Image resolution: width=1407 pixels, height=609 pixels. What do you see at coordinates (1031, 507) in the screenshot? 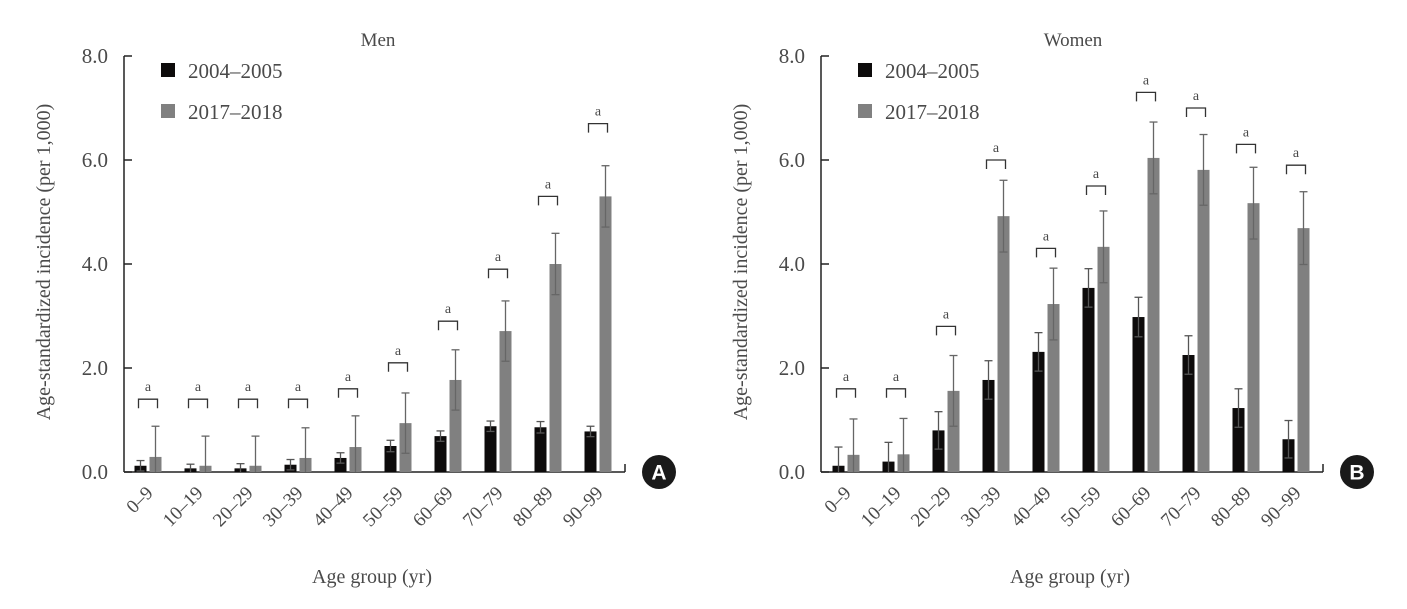
I see `x-tick-label: 40–49` at bounding box center [1031, 507].